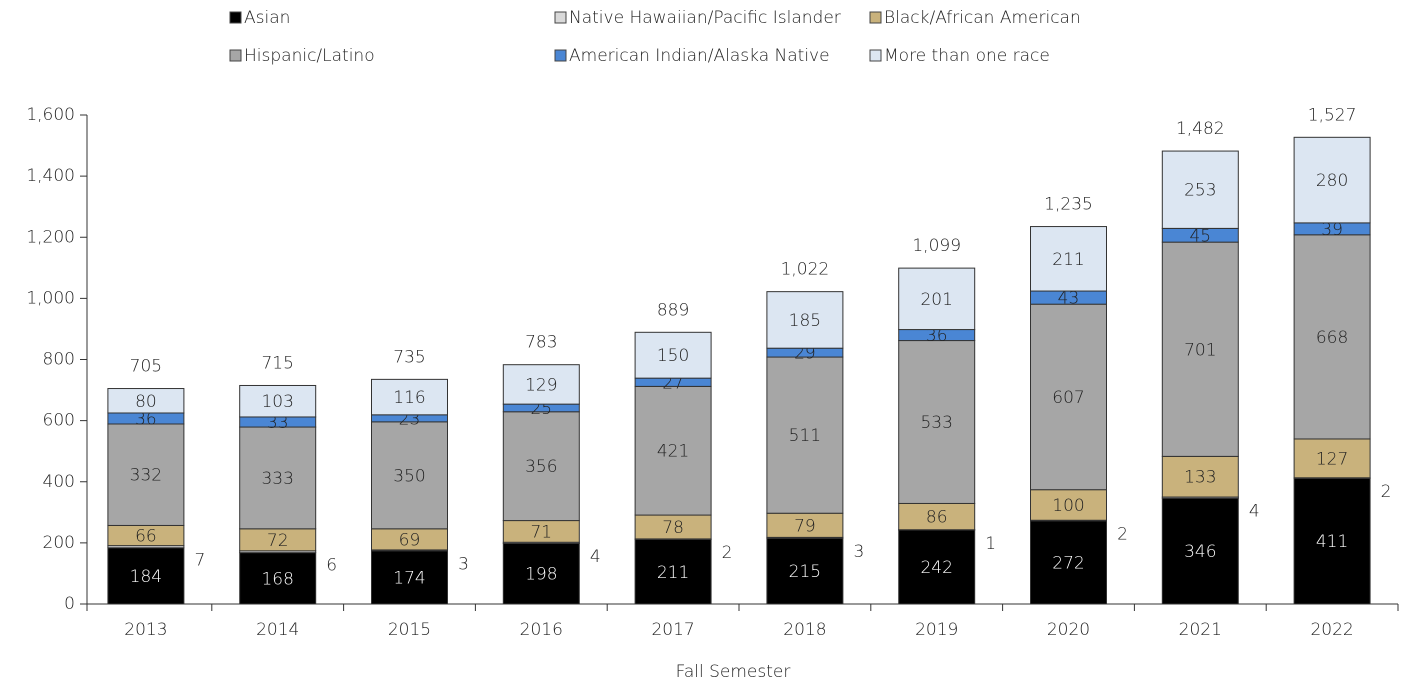 This screenshot has height=684, width=1409. What do you see at coordinates (672, 630) in the screenshot?
I see `x-tick-label: 2017` at bounding box center [672, 630].